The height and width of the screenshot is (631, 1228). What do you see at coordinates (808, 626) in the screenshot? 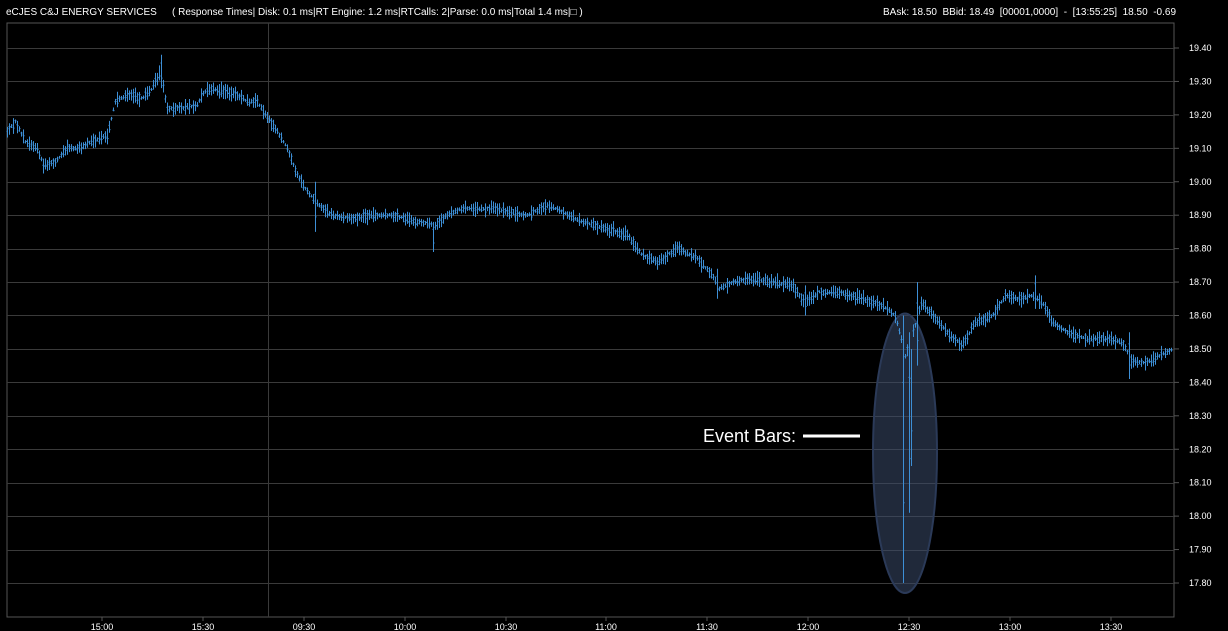
I see `x-tick-label: 12:00` at bounding box center [808, 626].